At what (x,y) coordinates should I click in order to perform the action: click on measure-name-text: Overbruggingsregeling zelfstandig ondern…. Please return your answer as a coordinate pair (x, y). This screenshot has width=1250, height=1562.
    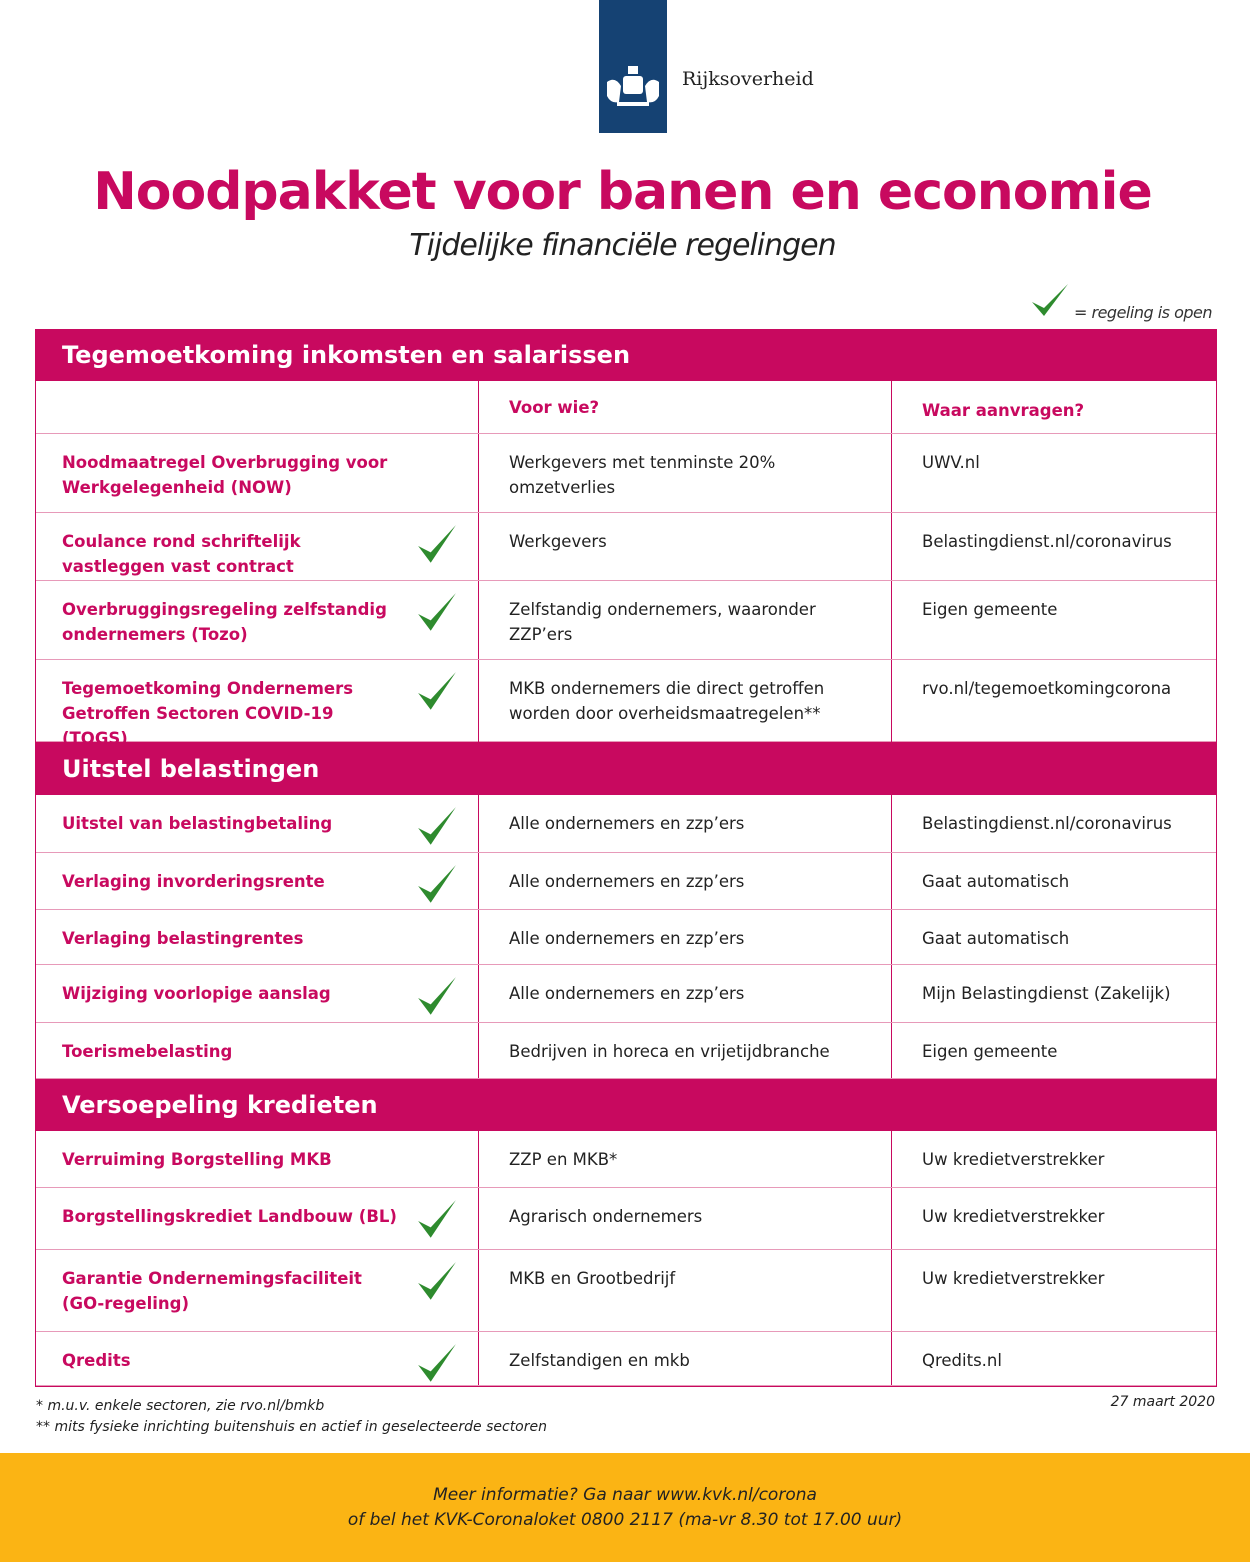
    Looking at the image, I should click on (224, 622).